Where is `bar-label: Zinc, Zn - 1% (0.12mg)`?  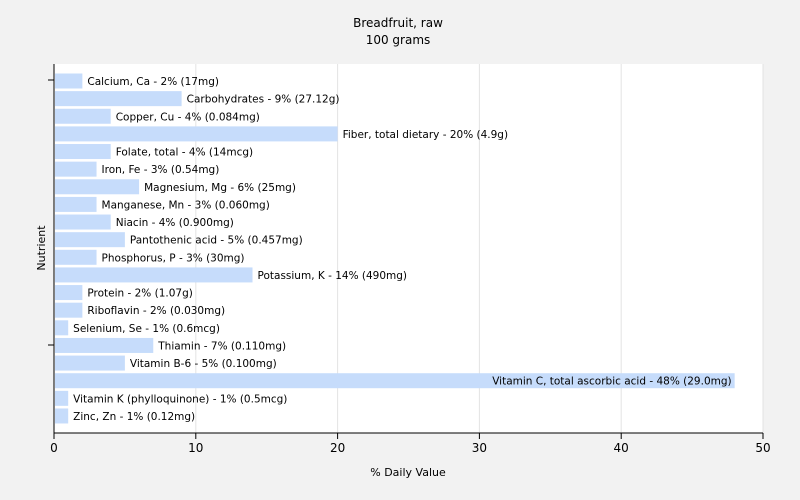 bar-label: Zinc, Zn - 1% (0.12mg) is located at coordinates (134, 417).